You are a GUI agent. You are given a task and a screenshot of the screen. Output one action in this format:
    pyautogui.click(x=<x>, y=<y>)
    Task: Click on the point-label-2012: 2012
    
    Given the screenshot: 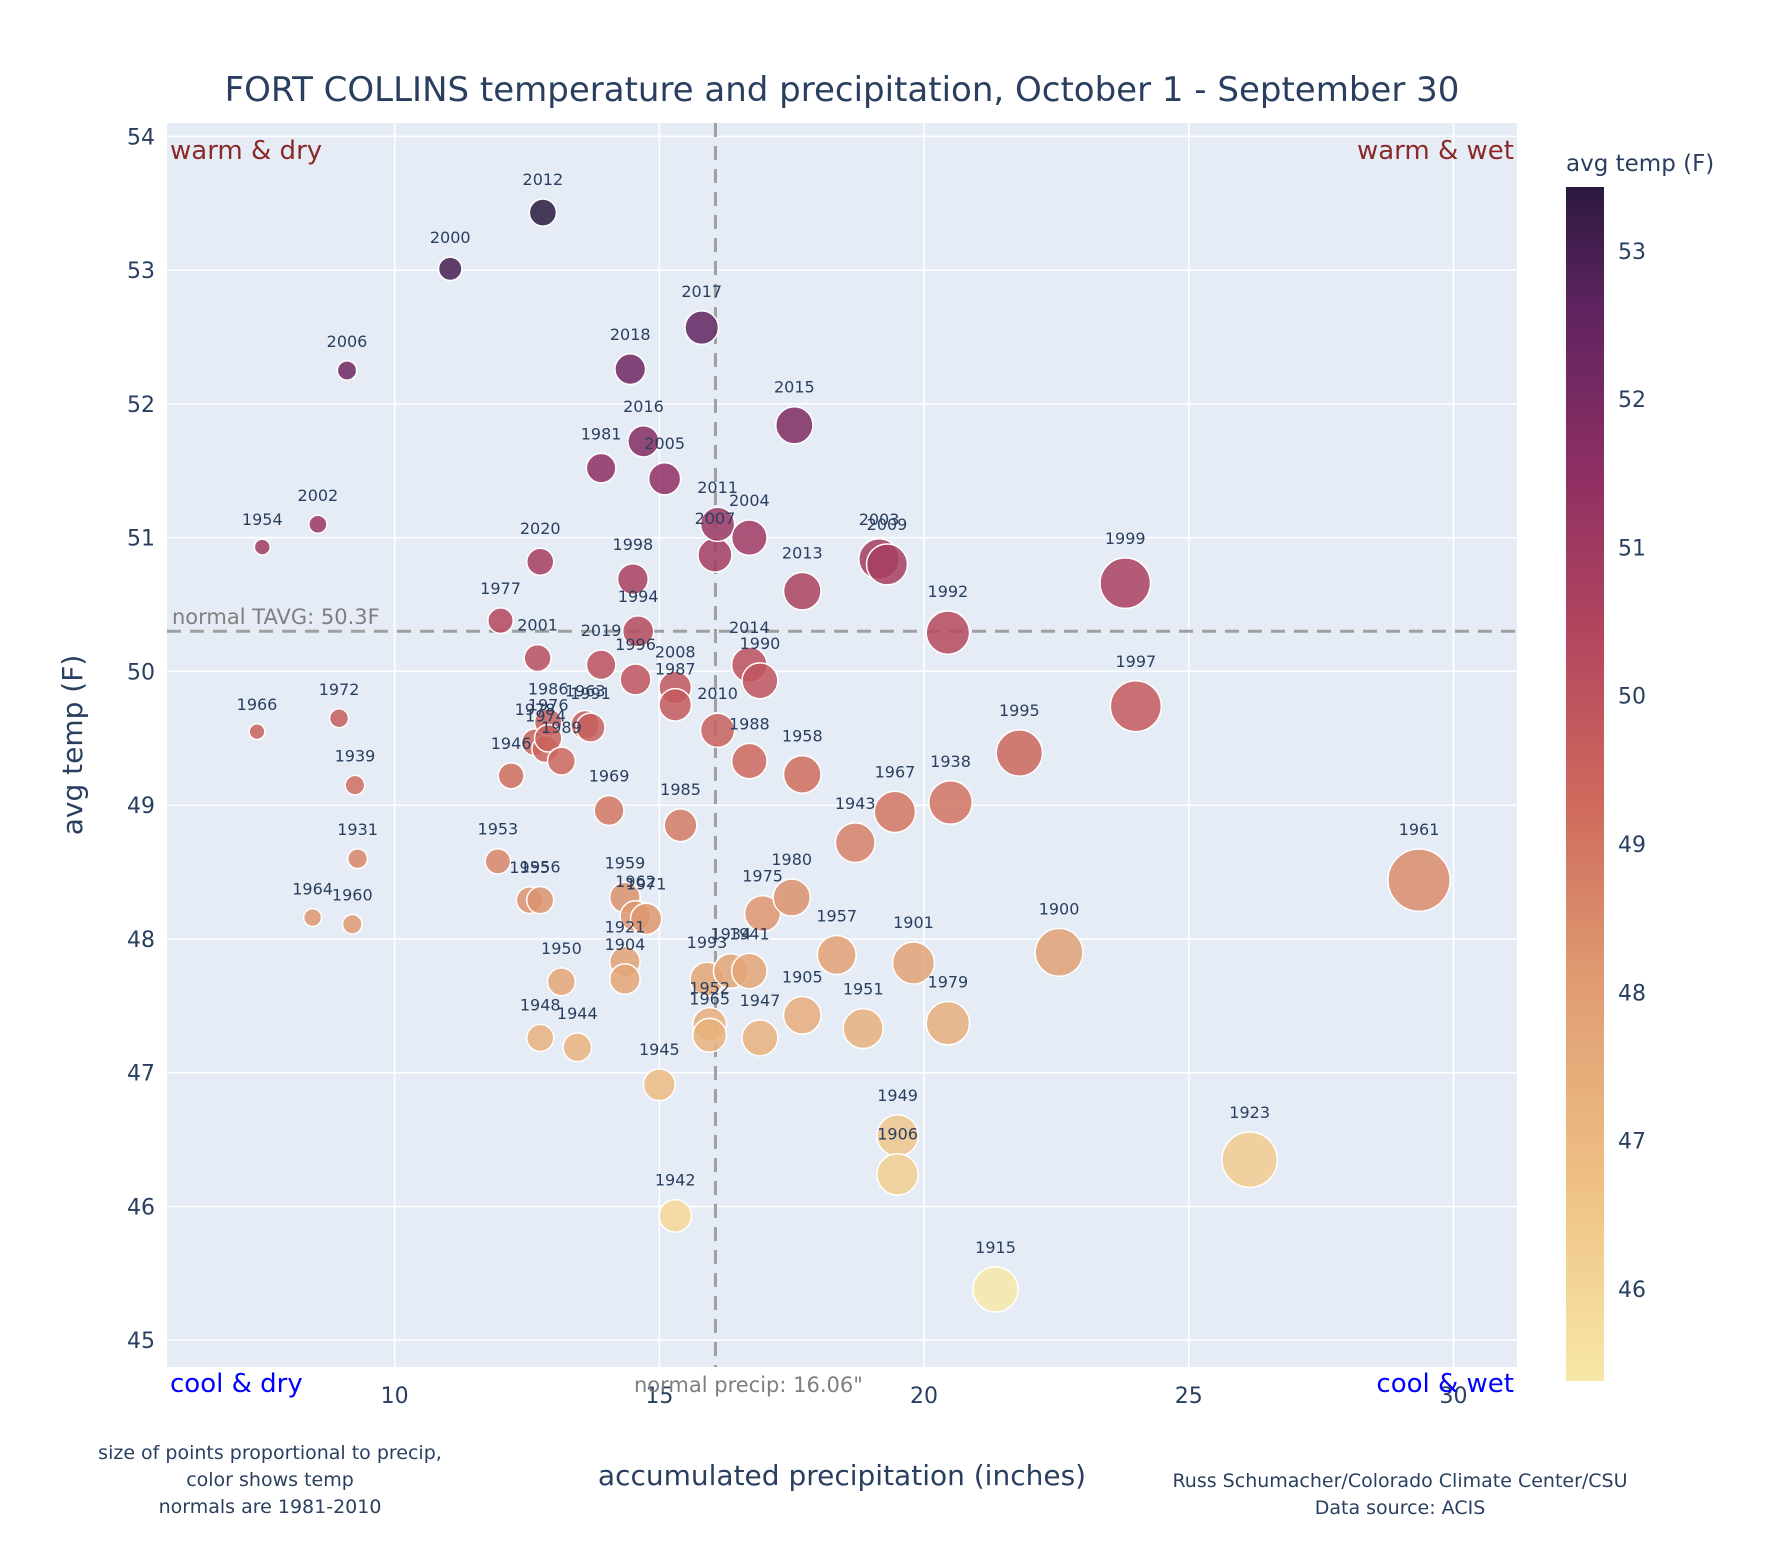 What is the action you would take?
    pyautogui.click(x=543, y=179)
    